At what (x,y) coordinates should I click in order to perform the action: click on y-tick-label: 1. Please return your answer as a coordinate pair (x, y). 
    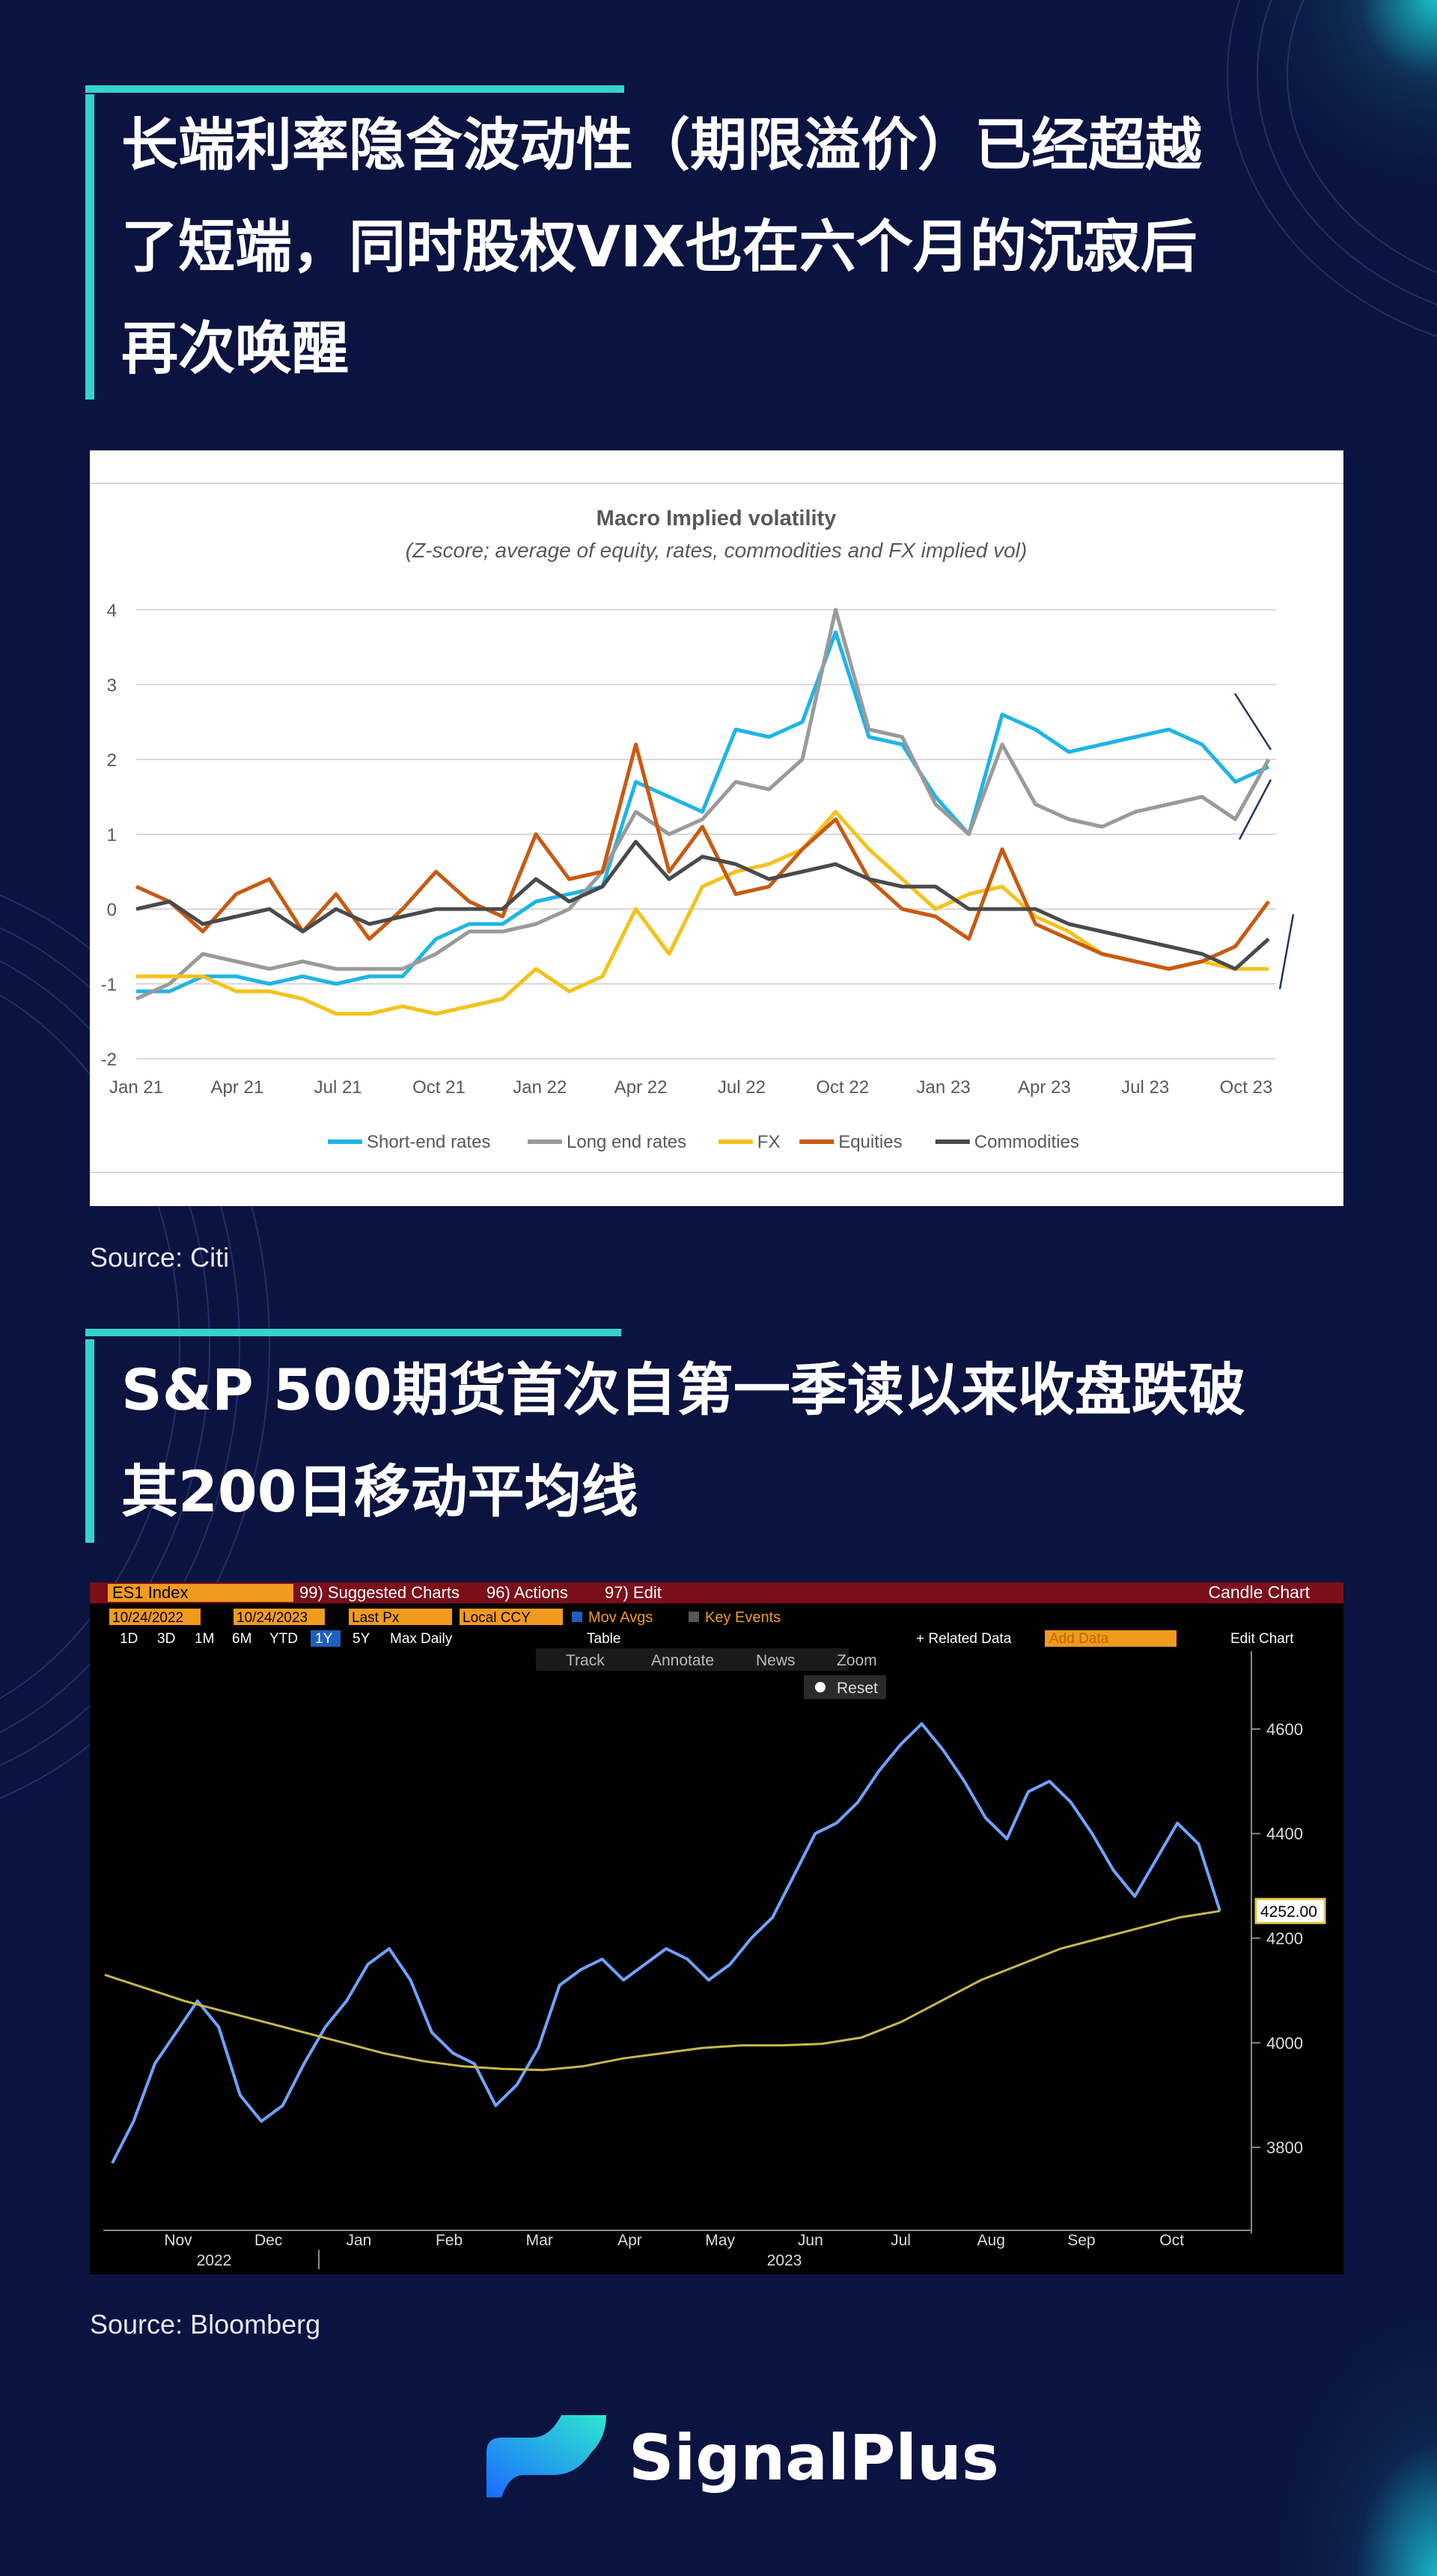
    Looking at the image, I should click on (112, 835).